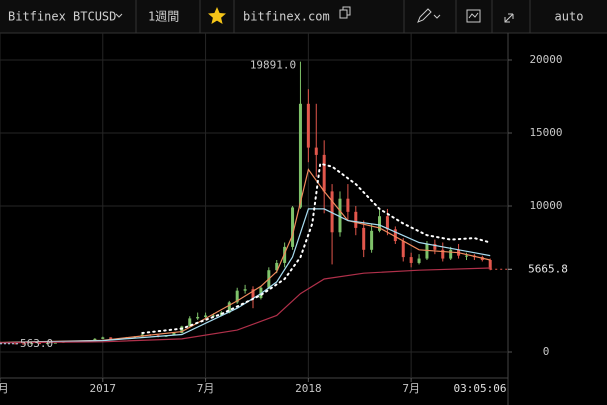 This screenshot has height=405, width=607. Describe the element at coordinates (62, 17) in the screenshot. I see `symbol: Bitfinex BTCUSD` at that location.